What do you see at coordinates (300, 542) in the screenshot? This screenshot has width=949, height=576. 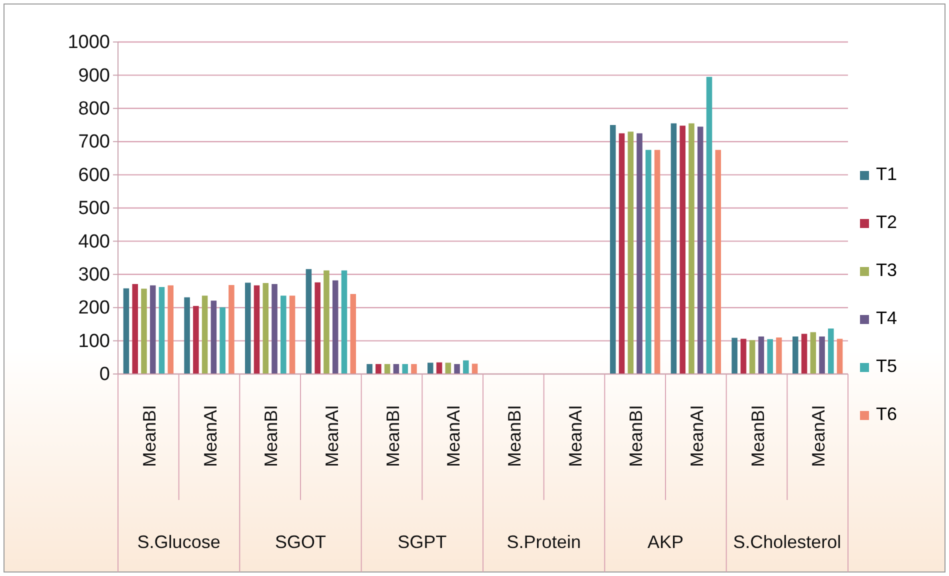 I see `text: SGOT` at bounding box center [300, 542].